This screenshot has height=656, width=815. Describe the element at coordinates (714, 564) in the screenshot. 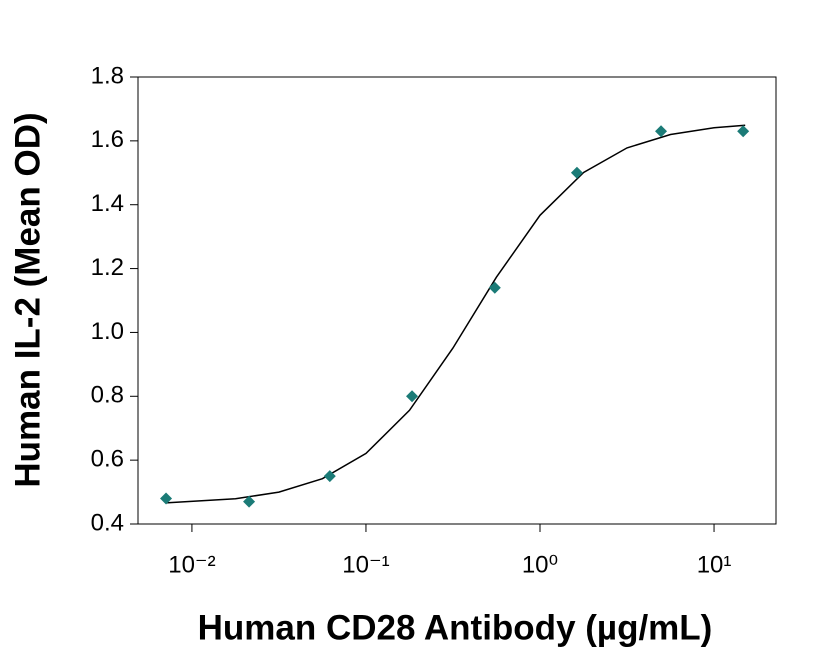

I see `x-tick-label: 10¹` at that location.